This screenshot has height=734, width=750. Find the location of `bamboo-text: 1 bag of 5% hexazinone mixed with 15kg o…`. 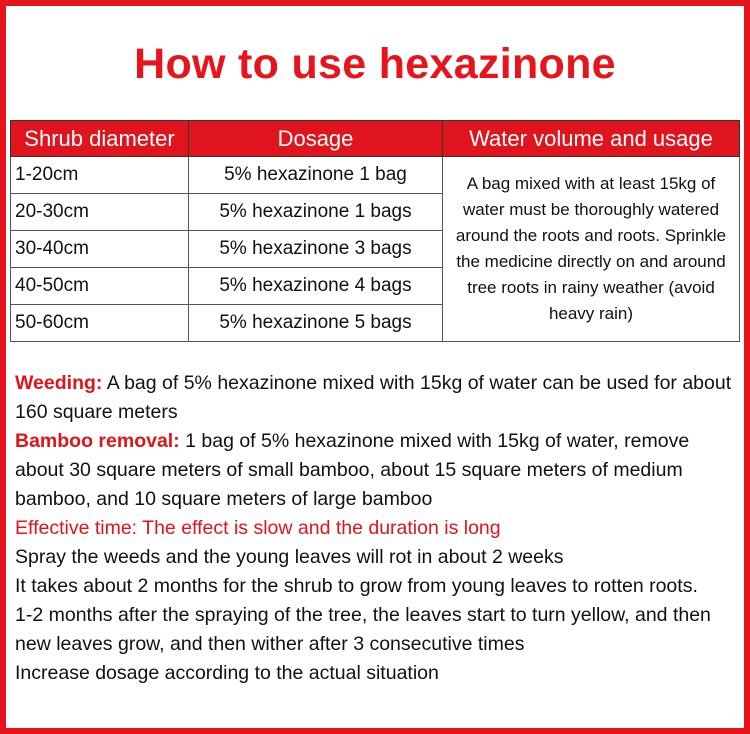

bamboo-text: 1 bag of 5% hexazinone mixed with 15kg o… is located at coordinates (352, 470).